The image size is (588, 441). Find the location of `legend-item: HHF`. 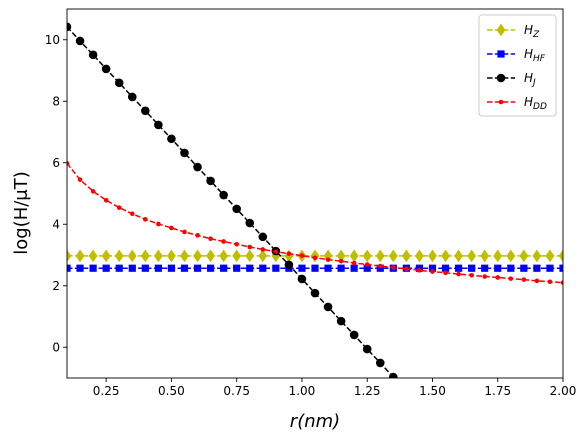

legend-item: HHF is located at coordinates (516, 55).